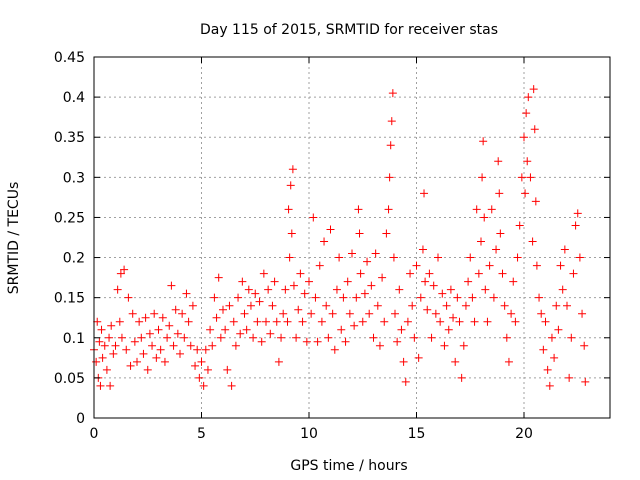  What do you see at coordinates (74, 259) in the screenshot?
I see `y-tick-label: 0.2` at bounding box center [74, 259].